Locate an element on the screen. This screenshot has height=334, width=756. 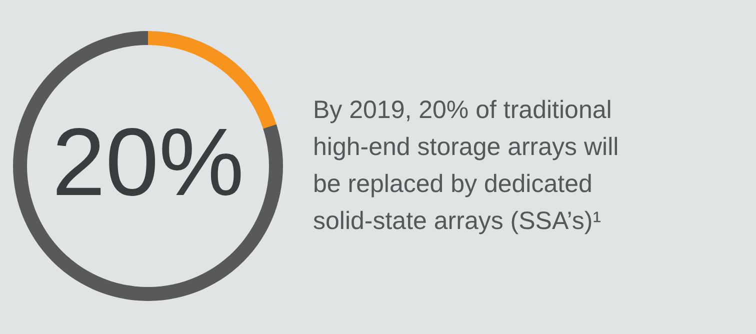
donut-slice is located at coordinates (212, 80).